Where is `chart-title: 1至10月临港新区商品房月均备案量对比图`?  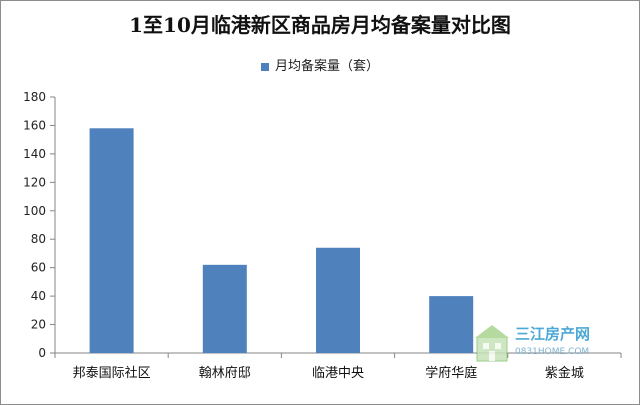 chart-title: 1至10月临港新区商品房月均备案量对比图 is located at coordinates (320, 25).